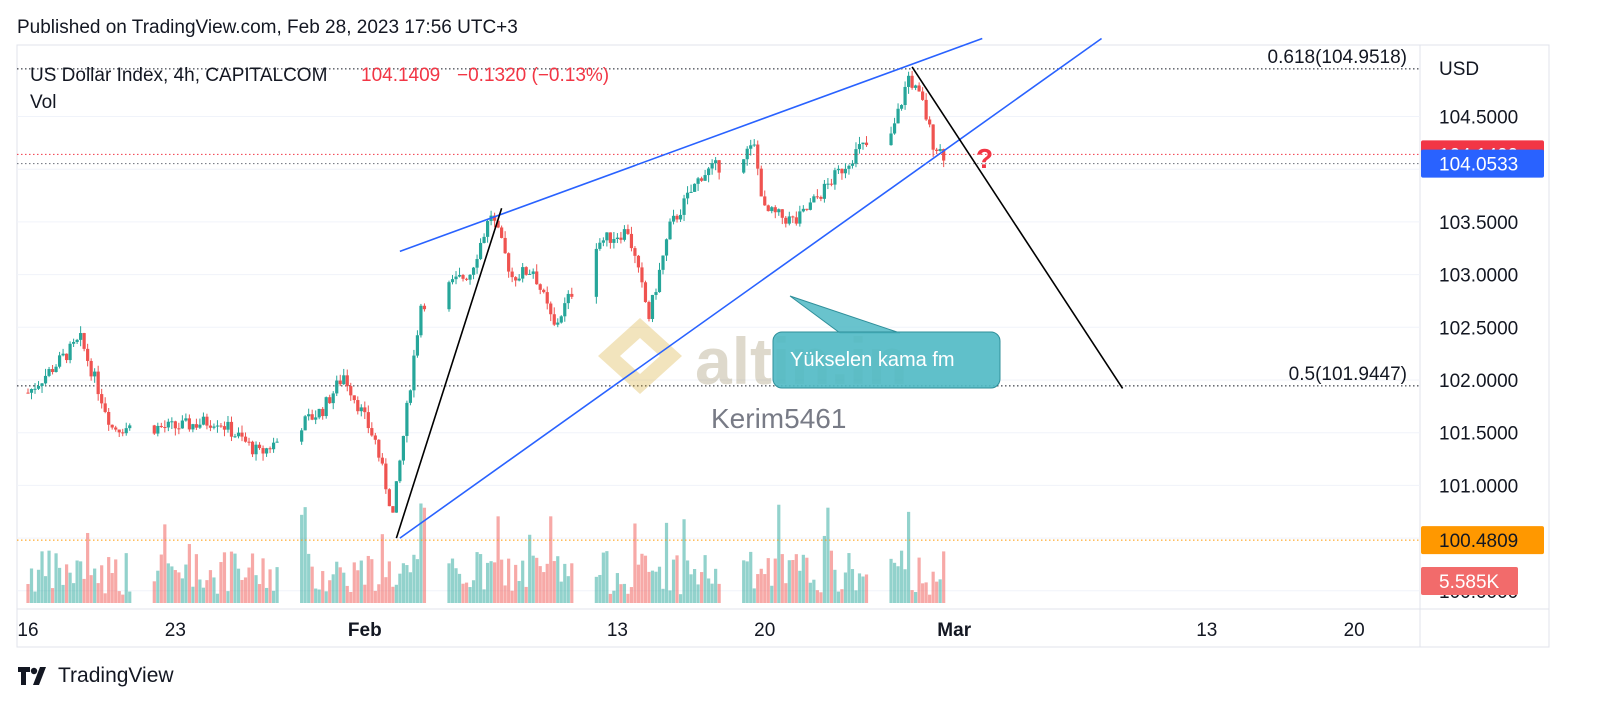  I want to click on trendline-wedge-upper, so click(691, 145).